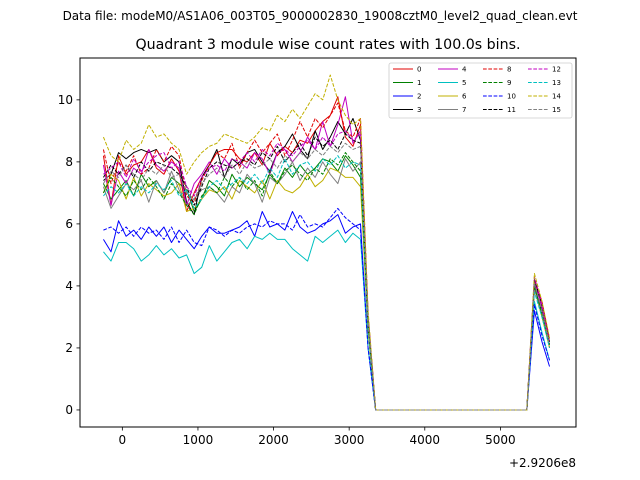  Describe the element at coordinates (419, 110) in the screenshot. I see `legend-label-3: 3` at that location.